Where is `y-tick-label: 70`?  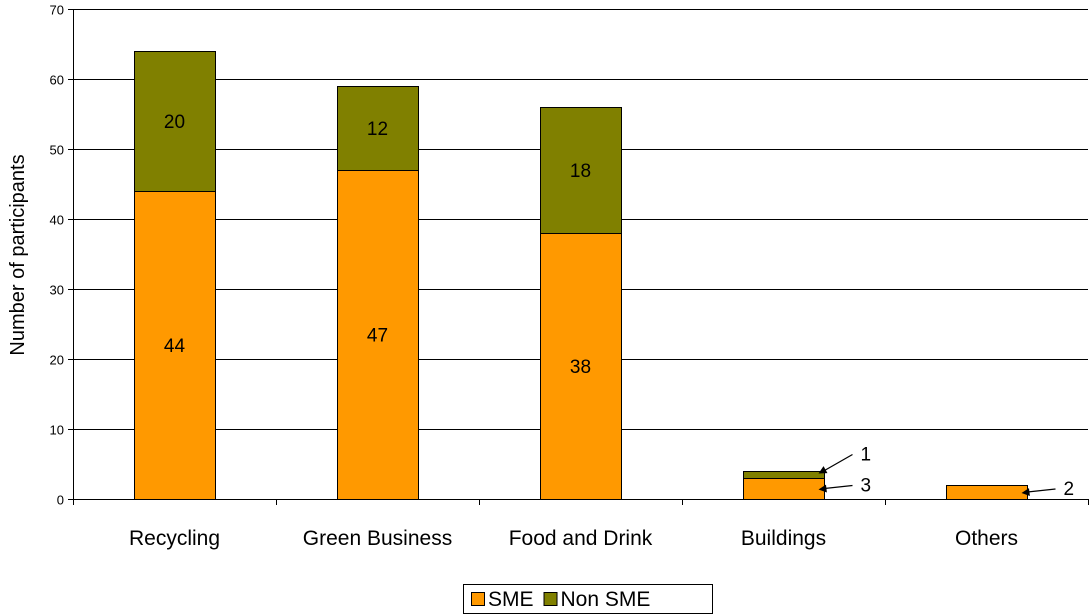
y-tick-label: 70 is located at coordinates (57, 10).